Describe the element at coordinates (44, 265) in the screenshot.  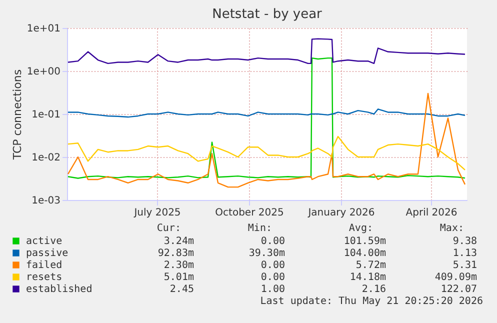
I see `legend-label: failed` at that location.